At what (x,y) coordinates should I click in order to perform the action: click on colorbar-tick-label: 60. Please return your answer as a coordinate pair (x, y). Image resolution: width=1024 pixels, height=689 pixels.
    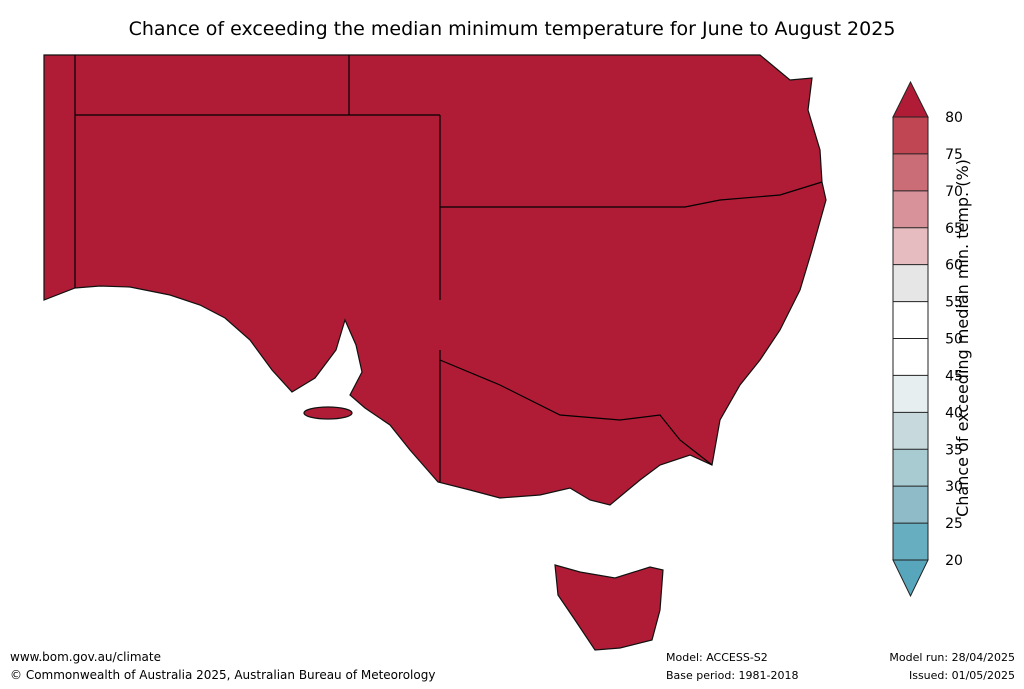
    Looking at the image, I should click on (954, 266).